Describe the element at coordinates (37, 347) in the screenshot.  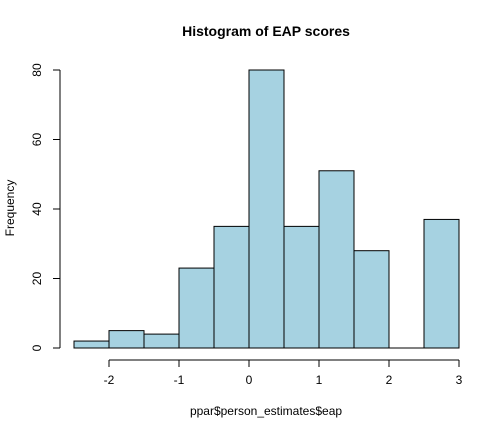
I see `y-tick-label: 0` at that location.